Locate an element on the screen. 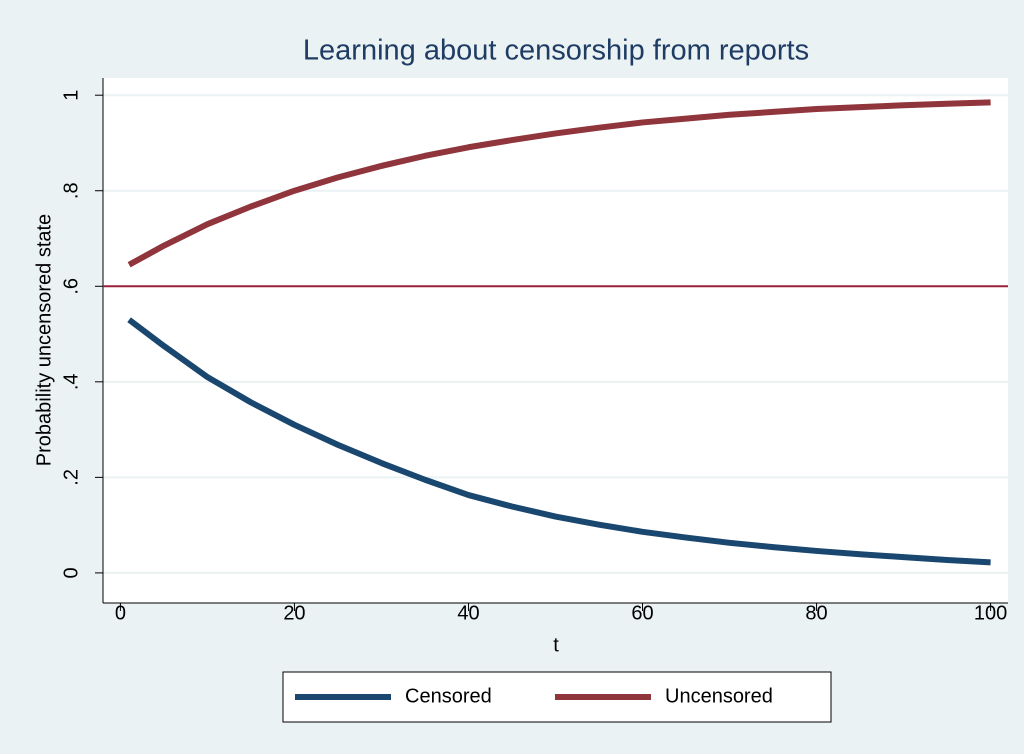  chart-title: Learning about censorship from reports is located at coordinates (556, 51).